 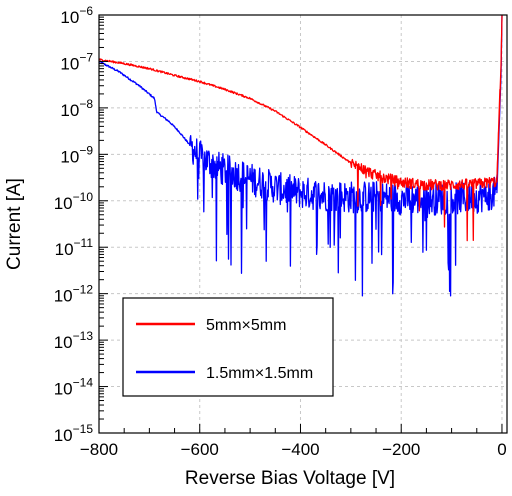 I want to click on legend-box, so click(x=228, y=347).